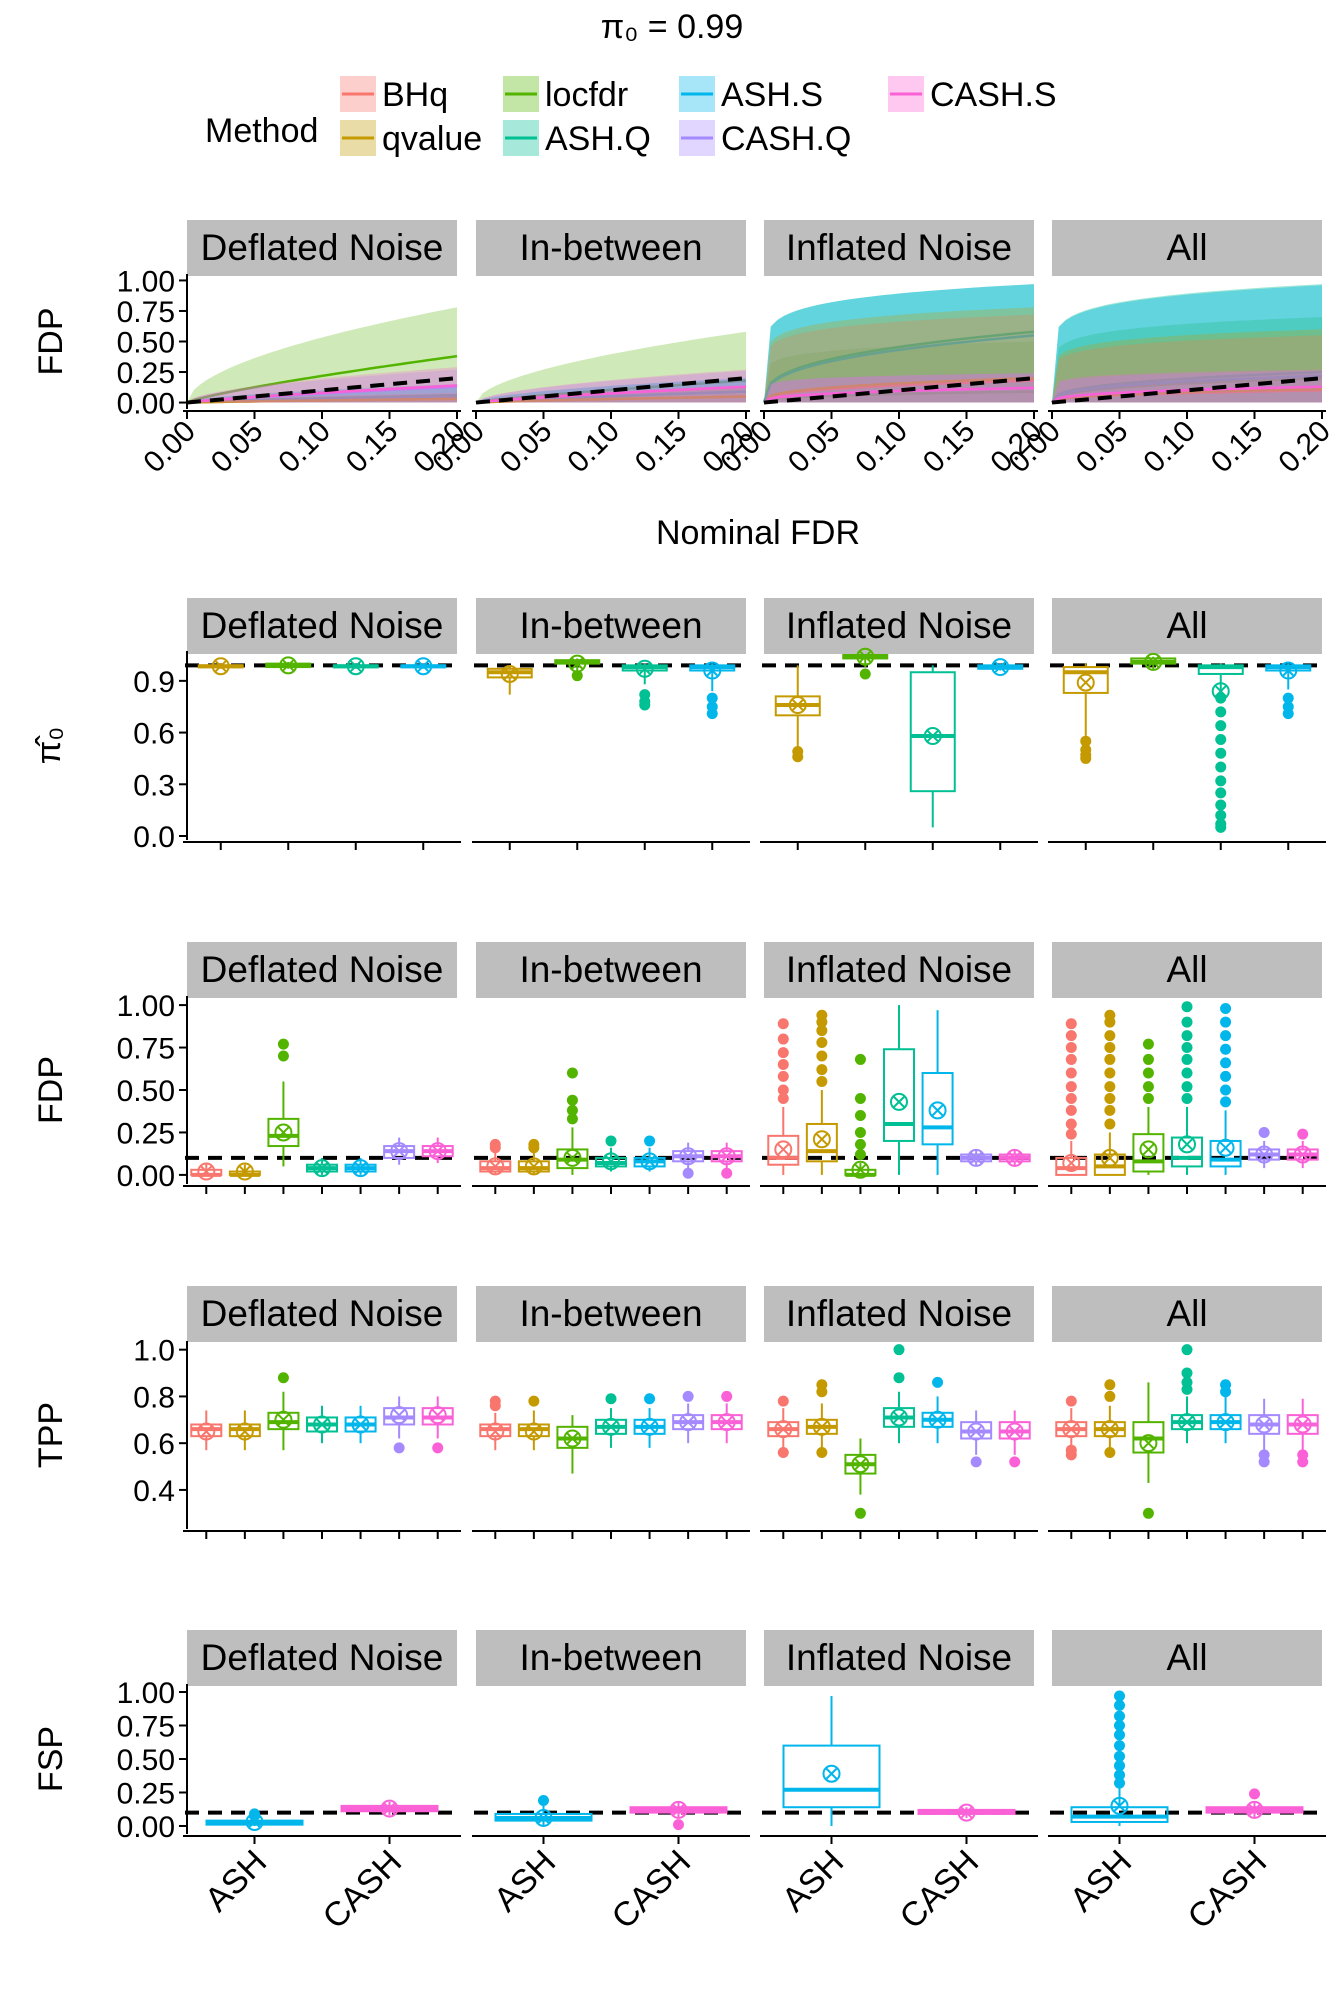 This screenshot has height=2016, width=1344. What do you see at coordinates (146, 404) in the screenshot?
I see `y-tick-label: 0.00` at bounding box center [146, 404].